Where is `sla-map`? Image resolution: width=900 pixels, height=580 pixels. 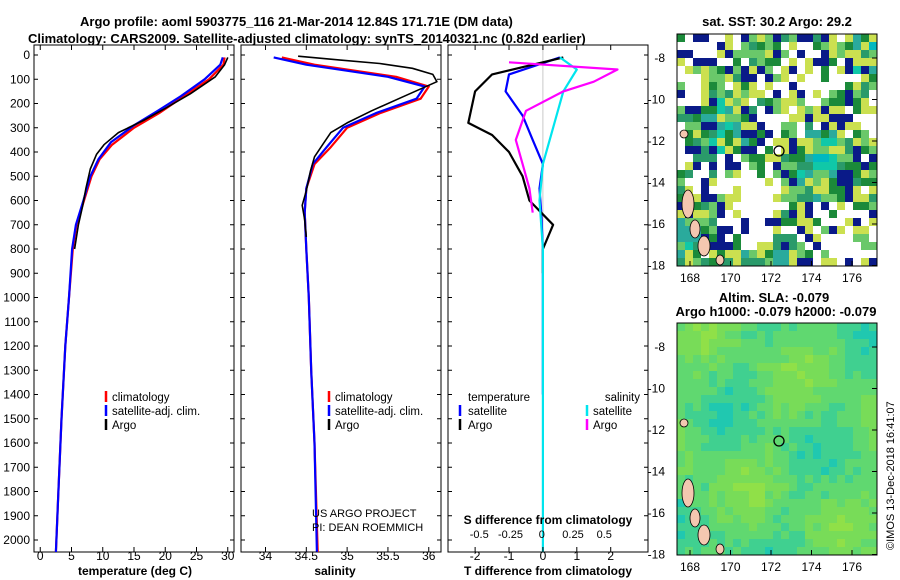 sla-map is located at coordinates (777, 443).